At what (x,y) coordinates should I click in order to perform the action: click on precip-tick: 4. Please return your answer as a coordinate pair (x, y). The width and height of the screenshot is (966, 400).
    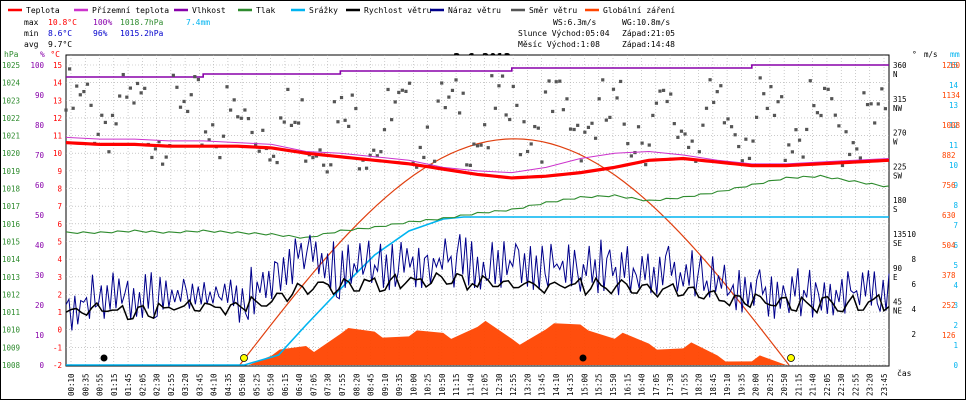
    Looking at the image, I should click on (955, 285).